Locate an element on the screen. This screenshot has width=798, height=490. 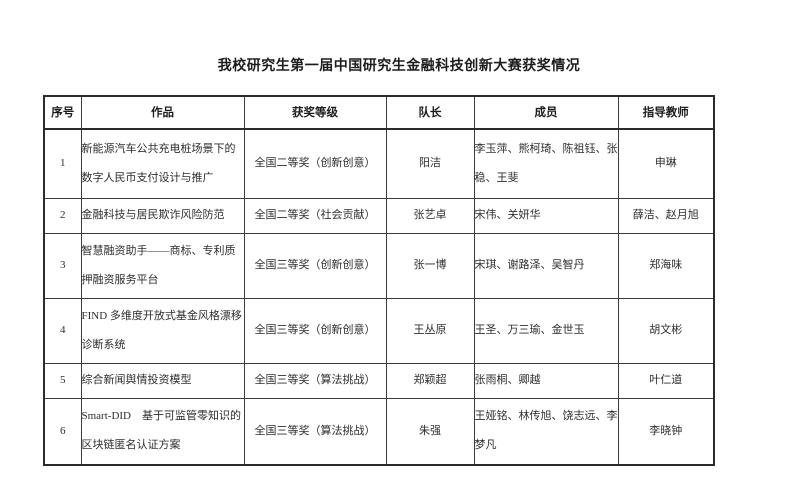
cell-advisor: 申琳 is located at coordinates (666, 163).